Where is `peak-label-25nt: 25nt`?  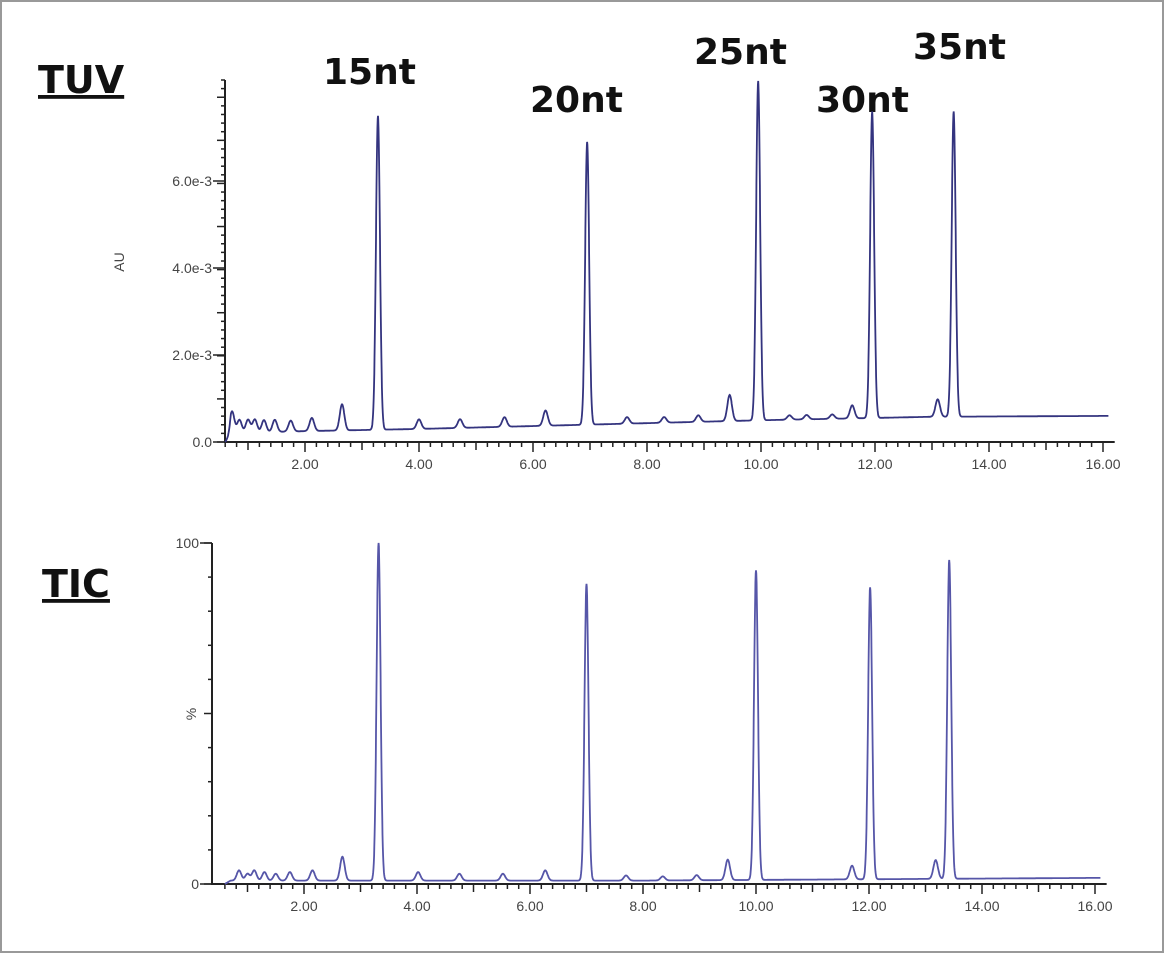
peak-label-25nt: 25nt is located at coordinates (740, 52).